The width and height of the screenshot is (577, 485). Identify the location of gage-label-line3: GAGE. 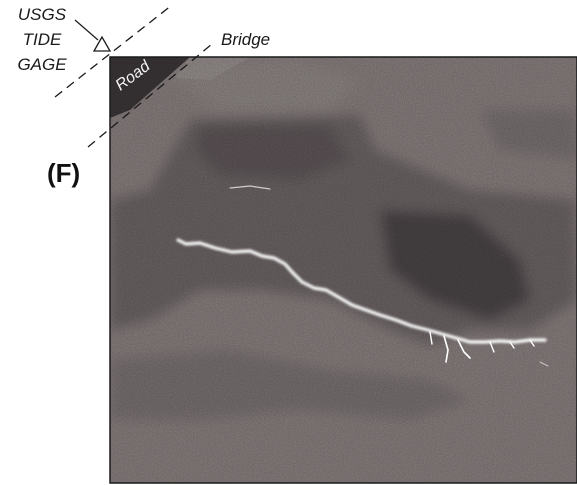
(42, 64).